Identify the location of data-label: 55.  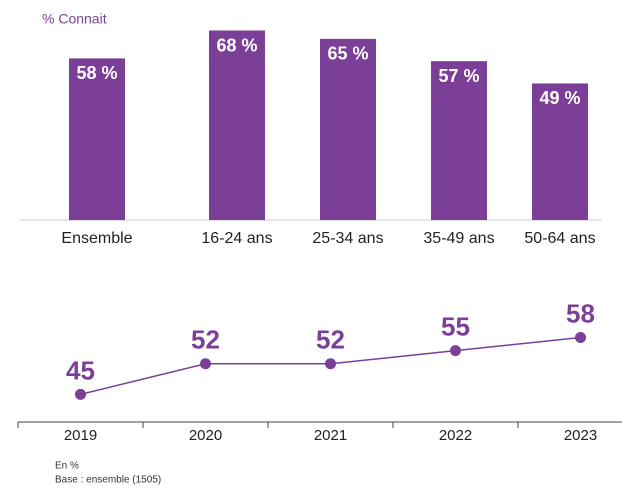
(455, 327).